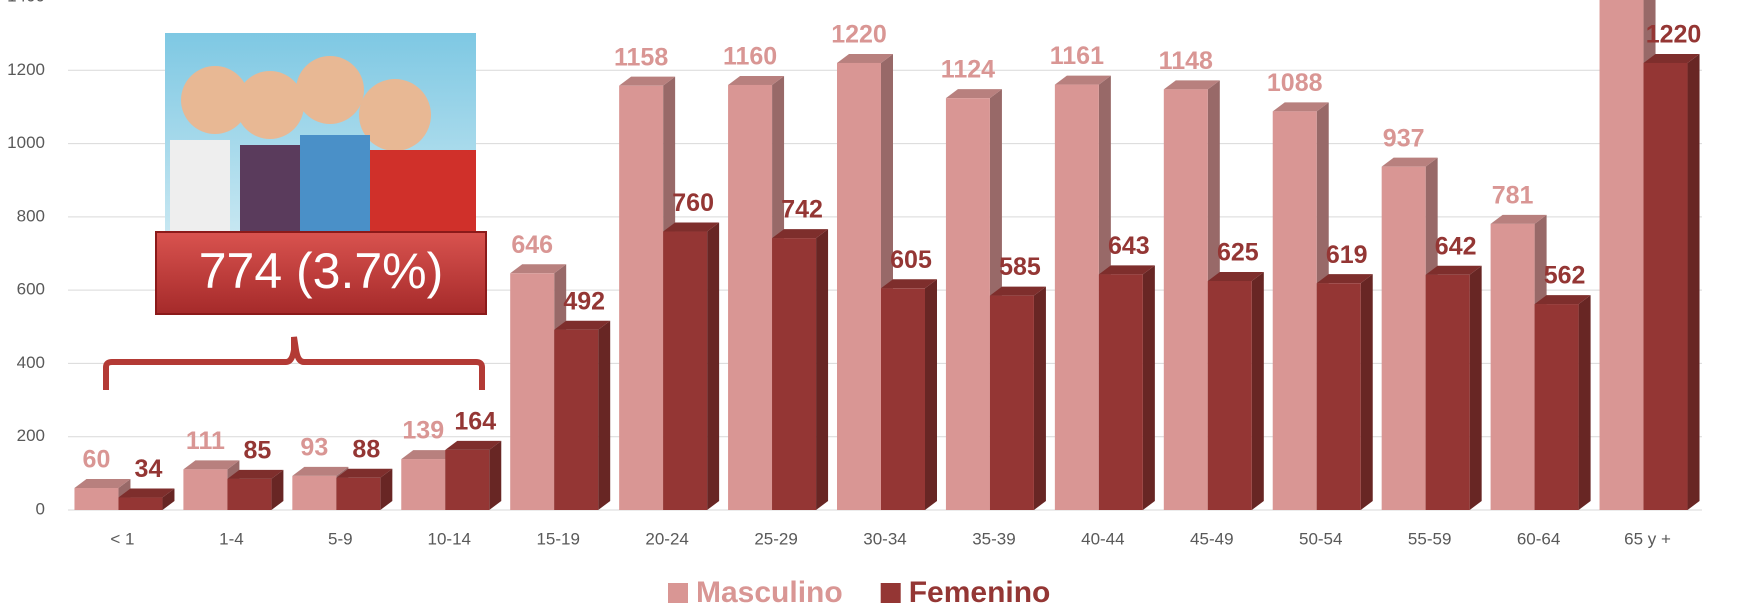 This screenshot has width=1737, height=607. What do you see at coordinates (475, 422) in the screenshot?
I see `value-label: 164` at bounding box center [475, 422].